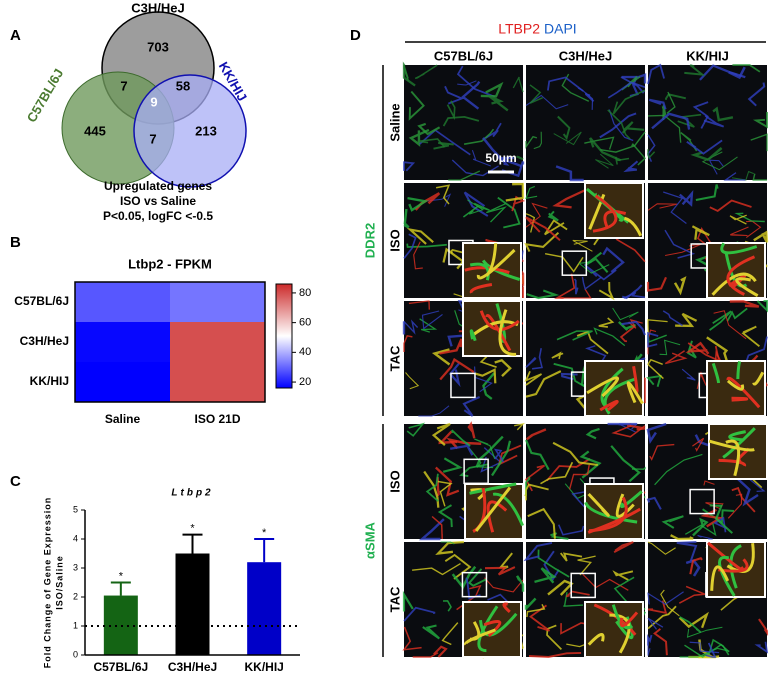  Describe the element at coordinates (500, 158) in the screenshot. I see `scale-bar-label: 50μm` at that location.